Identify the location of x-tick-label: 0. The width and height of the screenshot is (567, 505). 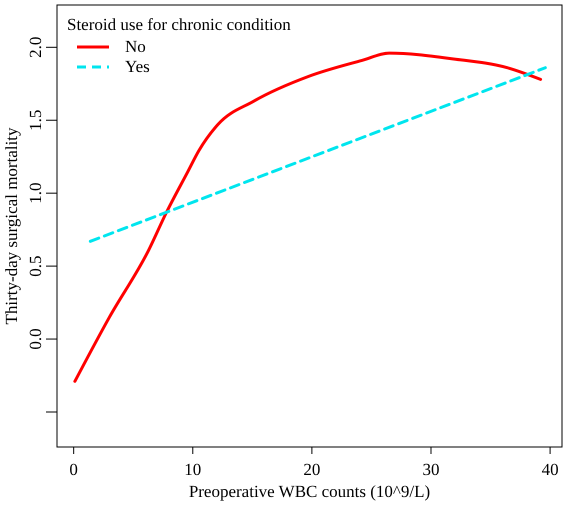
(73, 469).